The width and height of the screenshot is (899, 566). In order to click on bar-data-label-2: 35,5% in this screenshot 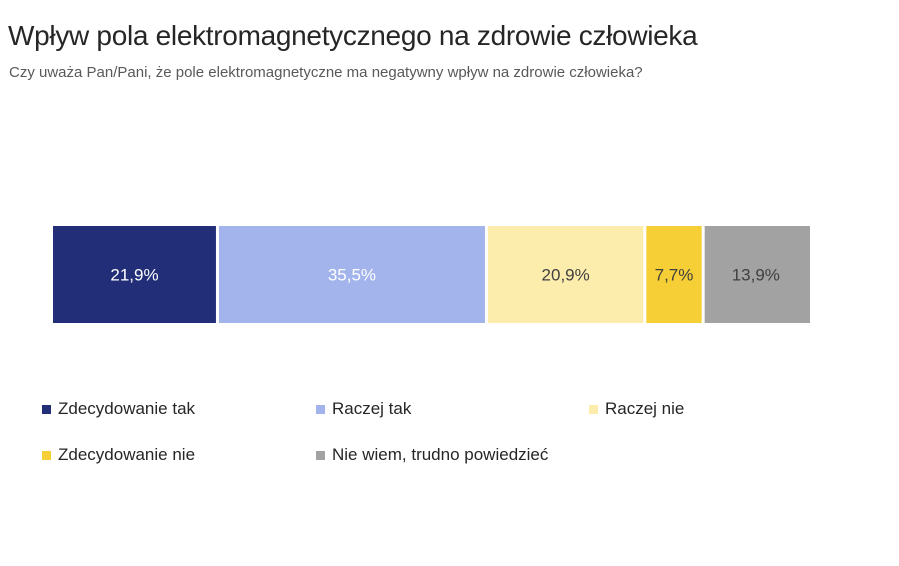, I will do `click(352, 275)`.